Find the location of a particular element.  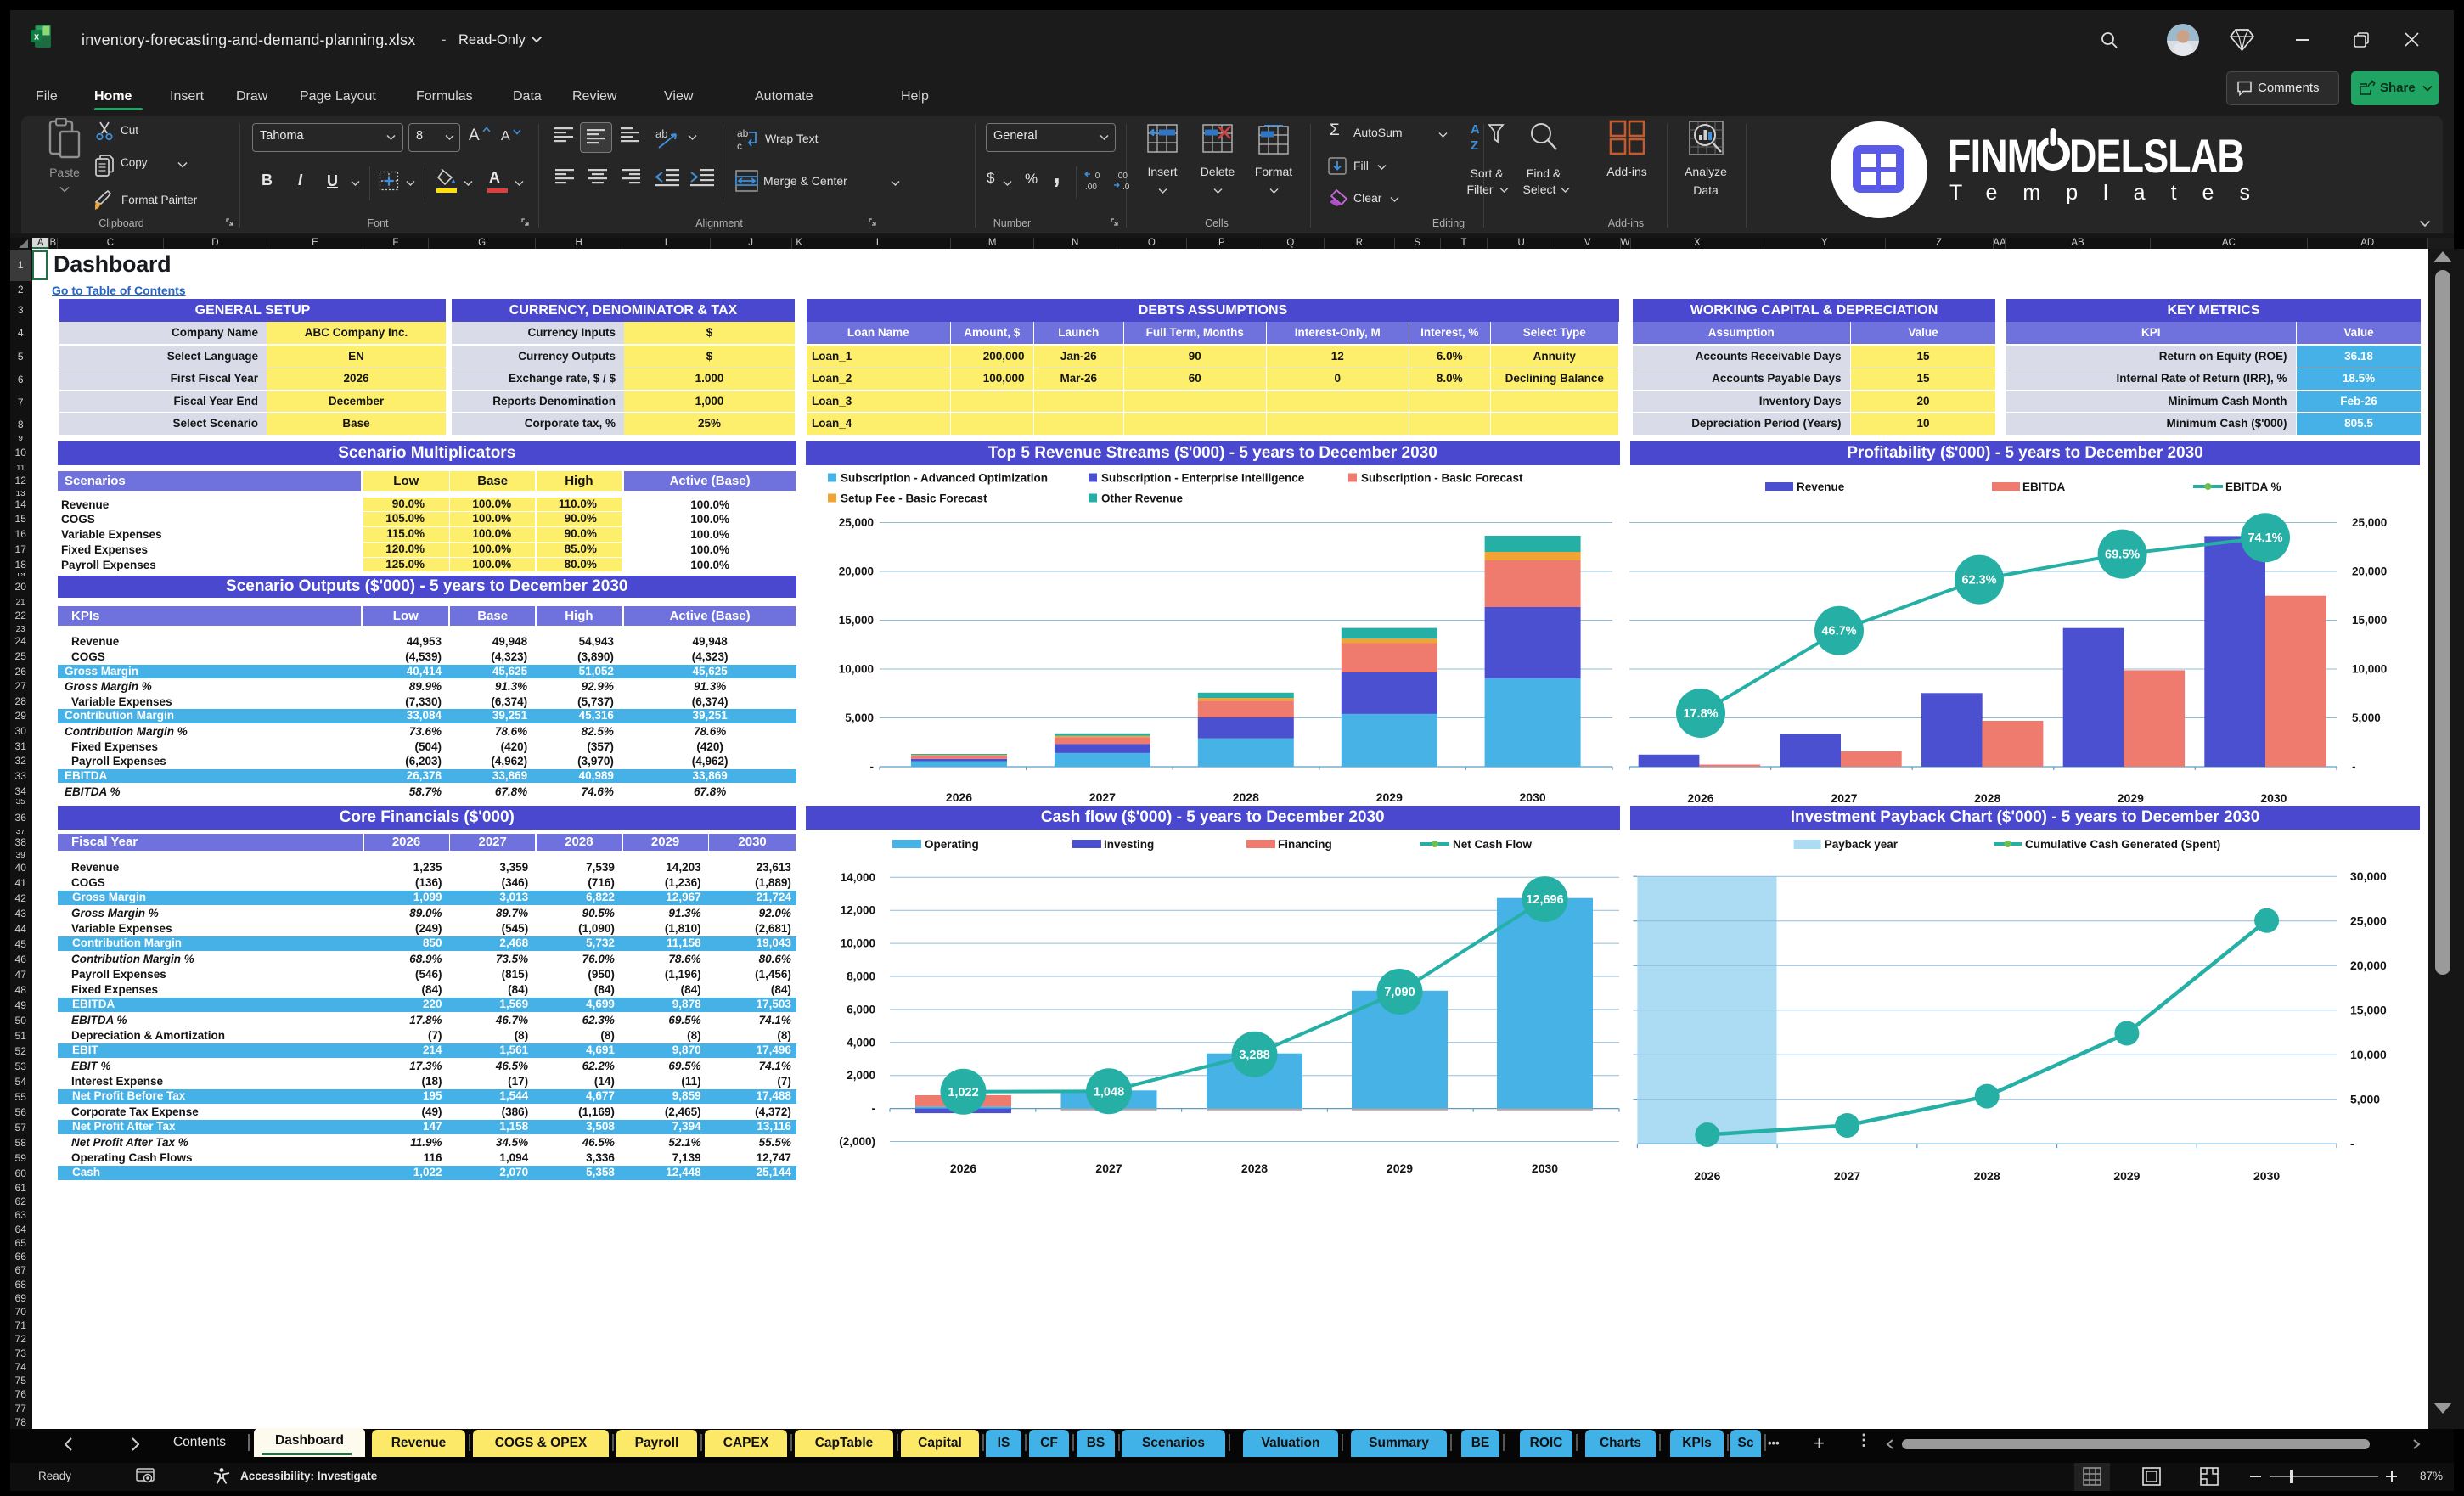

svg-text: Setup Fee - Basic Forecast is located at coordinates (914, 498).